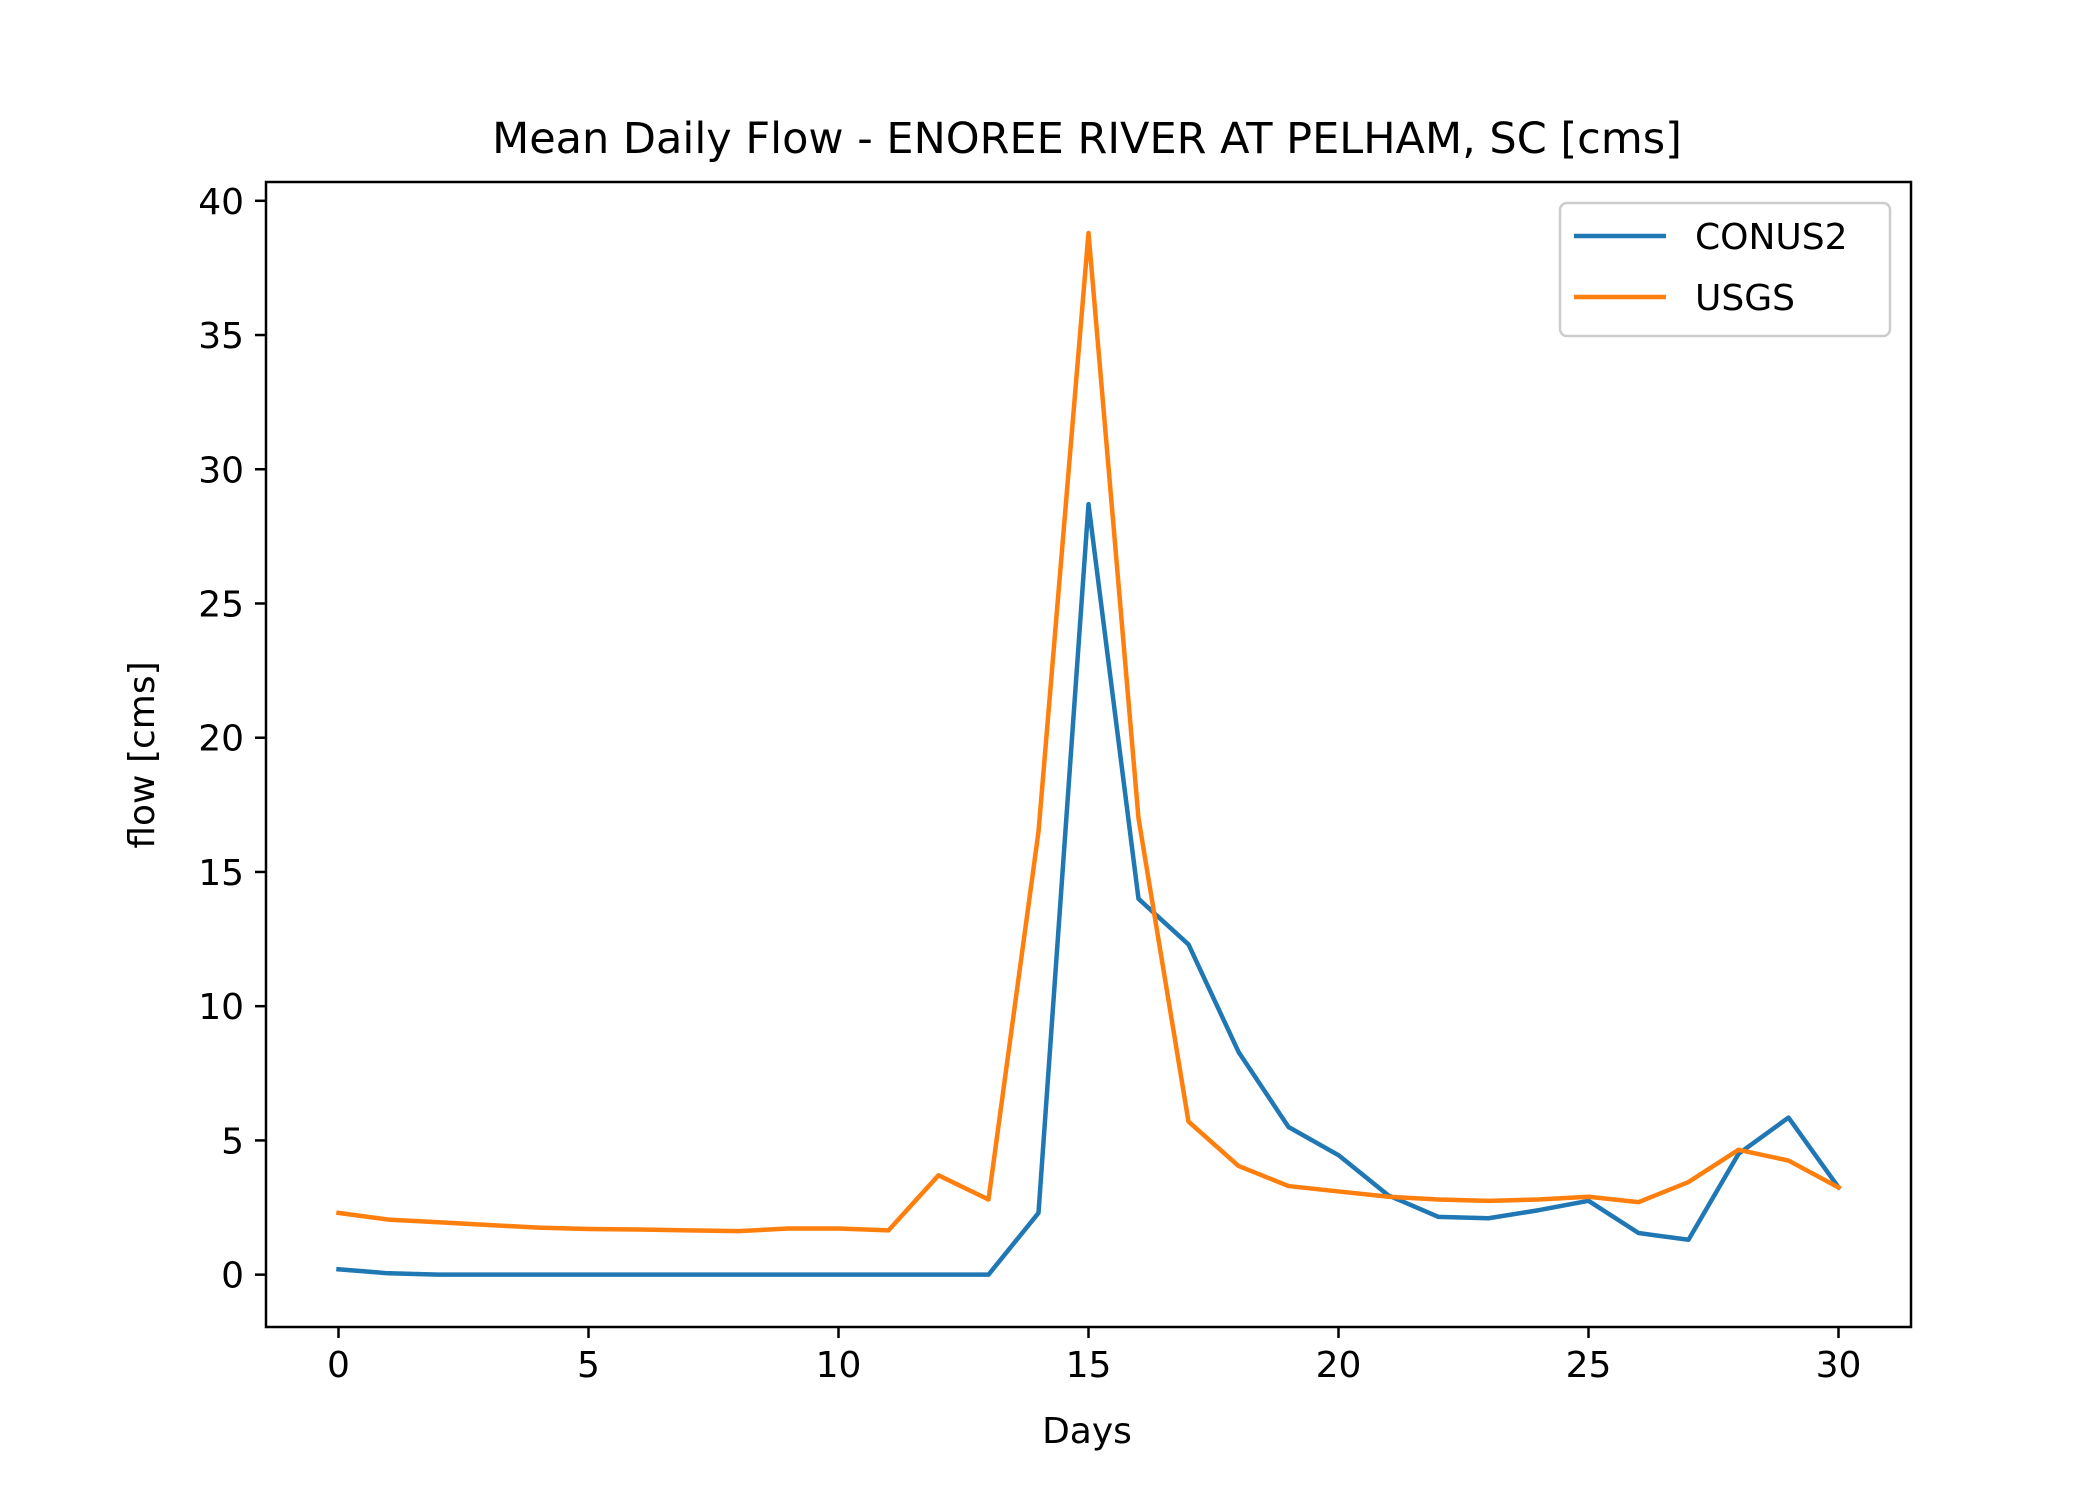 This screenshot has width=2100, height=1500. What do you see at coordinates (221, 739) in the screenshot?
I see `y-tick-label: 20` at bounding box center [221, 739].